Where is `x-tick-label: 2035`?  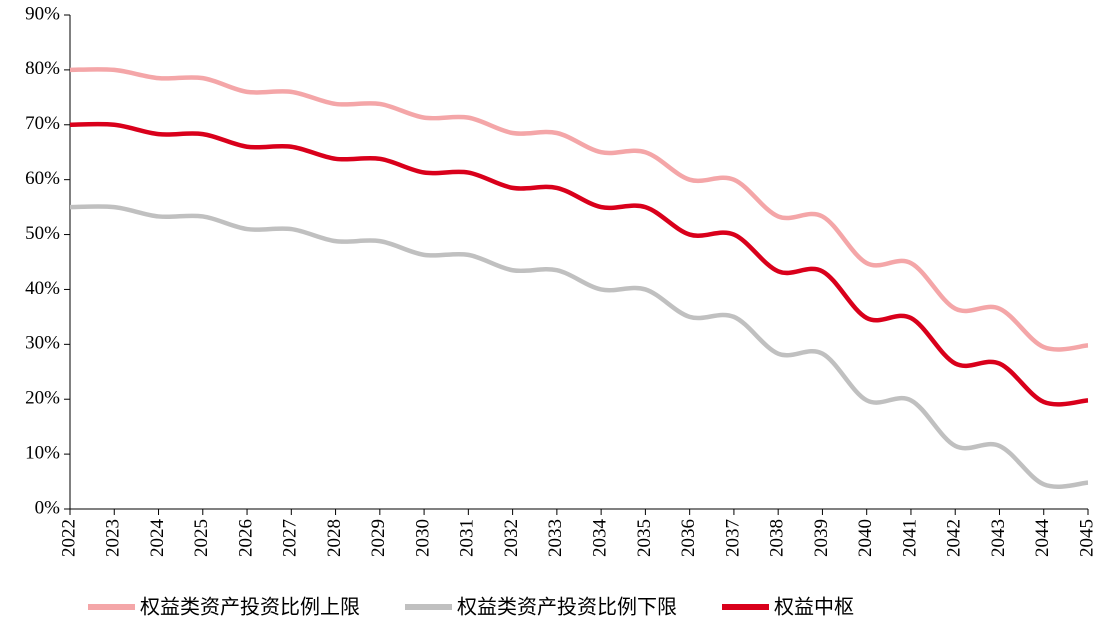
x-tick-label: 2035 is located at coordinates (644, 538).